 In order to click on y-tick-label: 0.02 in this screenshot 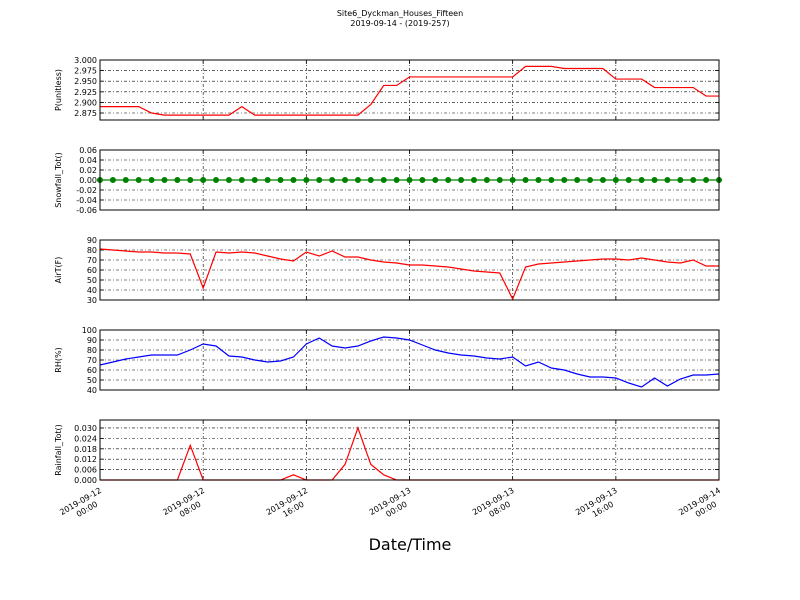, I will do `click(88, 170)`.